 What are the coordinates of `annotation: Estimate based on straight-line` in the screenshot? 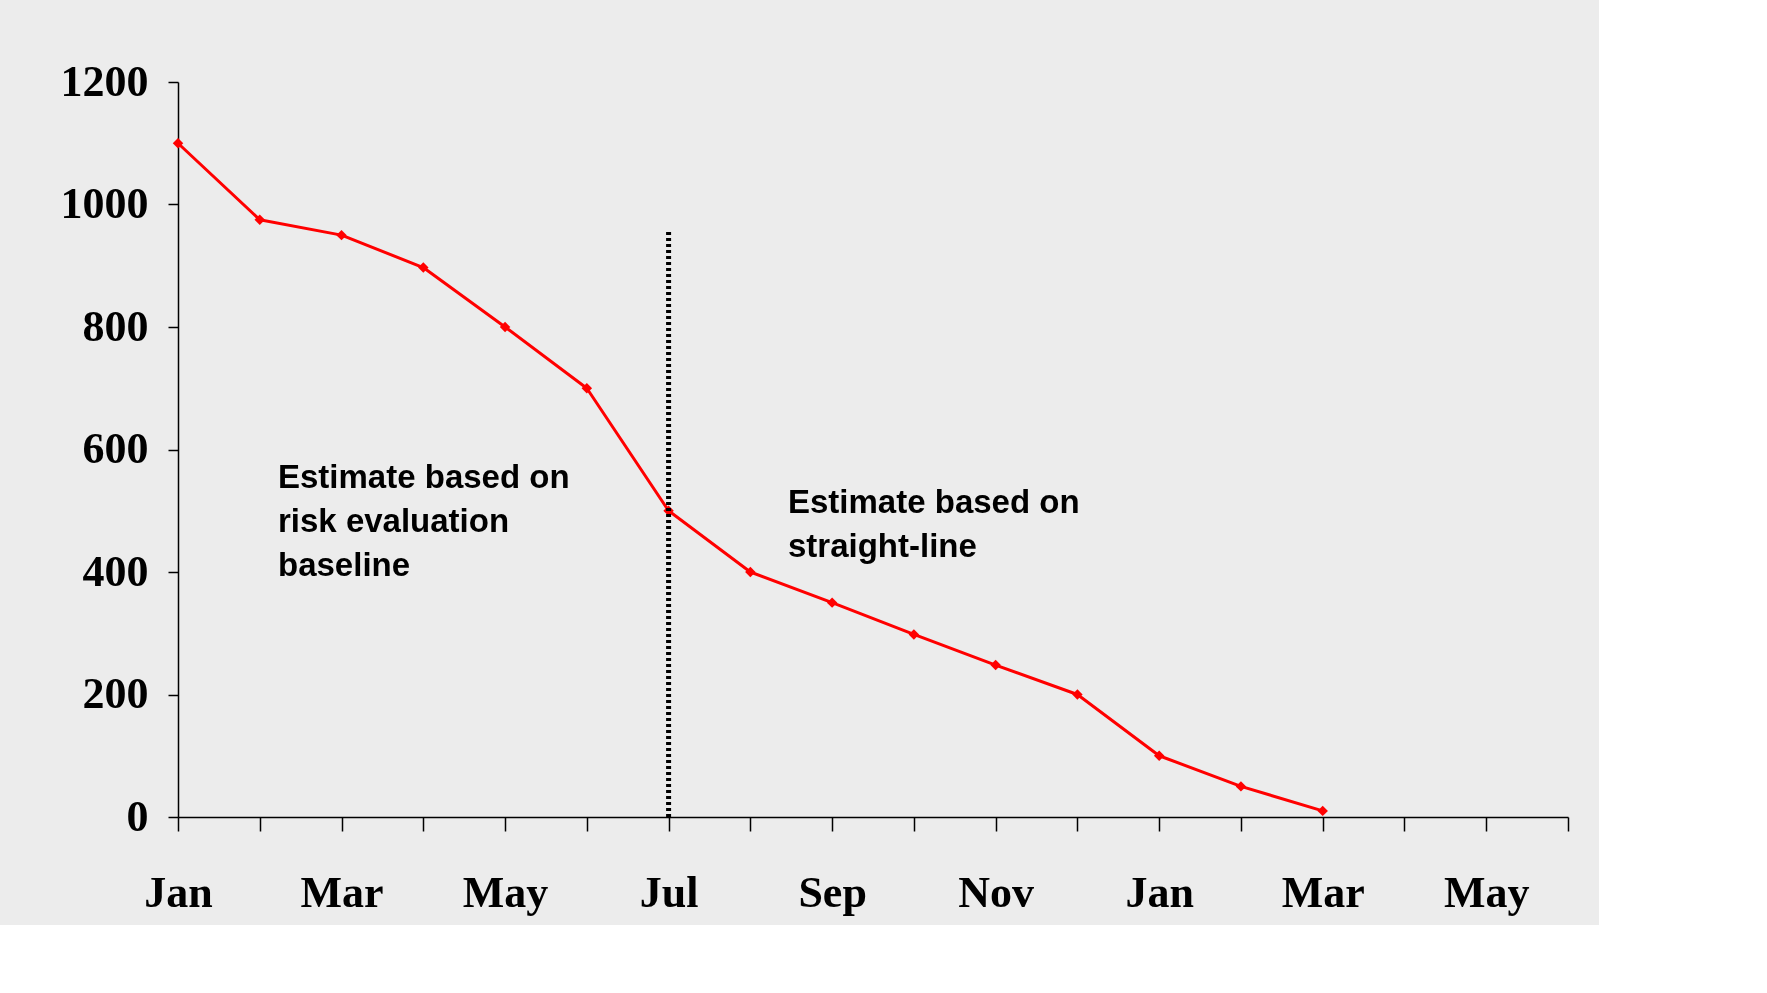 It's located at (934, 523).